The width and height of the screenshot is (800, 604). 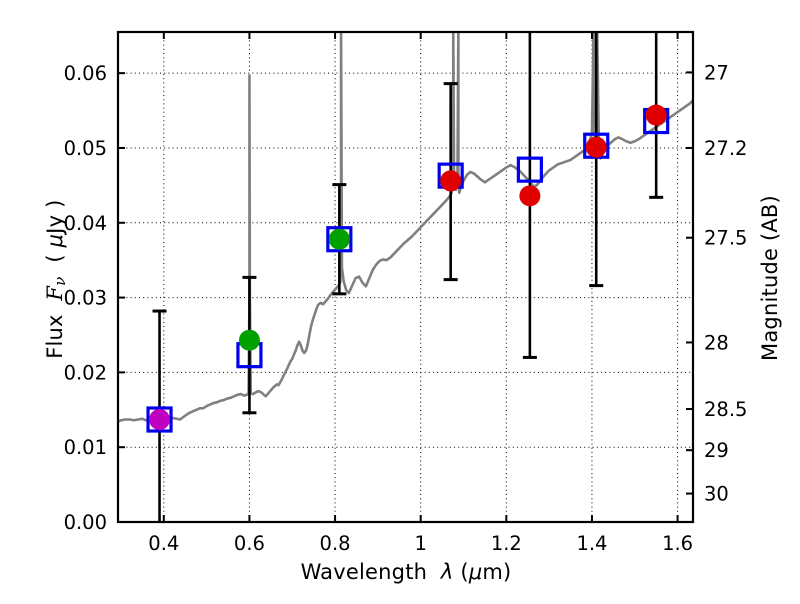 What do you see at coordinates (506, 543) in the screenshot?
I see `x-tick-label: 1.2` at bounding box center [506, 543].